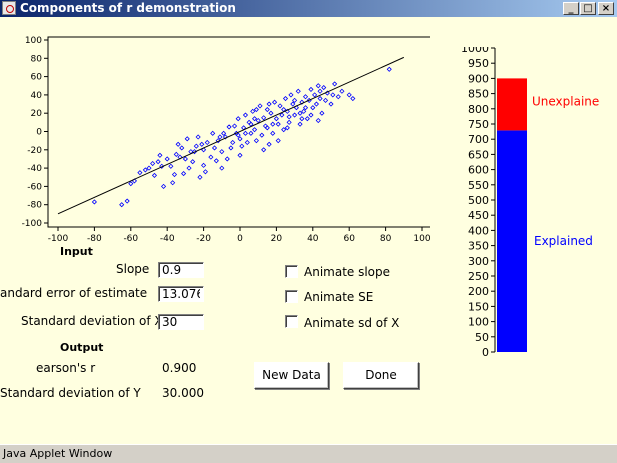 This screenshot has width=617, height=463. I want to click on bar-y-tick-label: 650, so click(478, 154).